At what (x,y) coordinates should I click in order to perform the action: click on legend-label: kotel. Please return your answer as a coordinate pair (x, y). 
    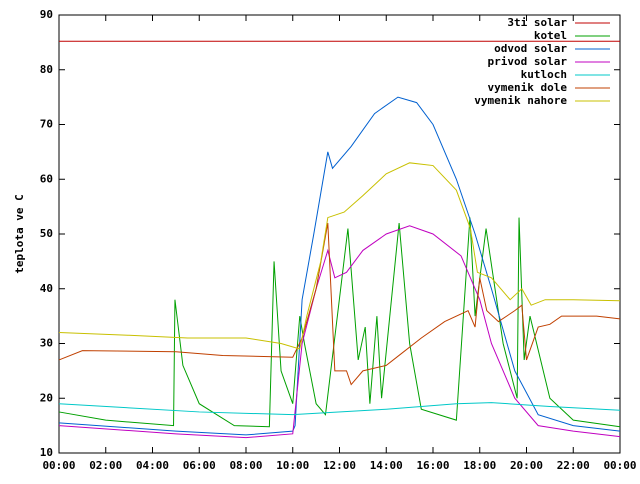
    Looking at the image, I should click on (550, 35).